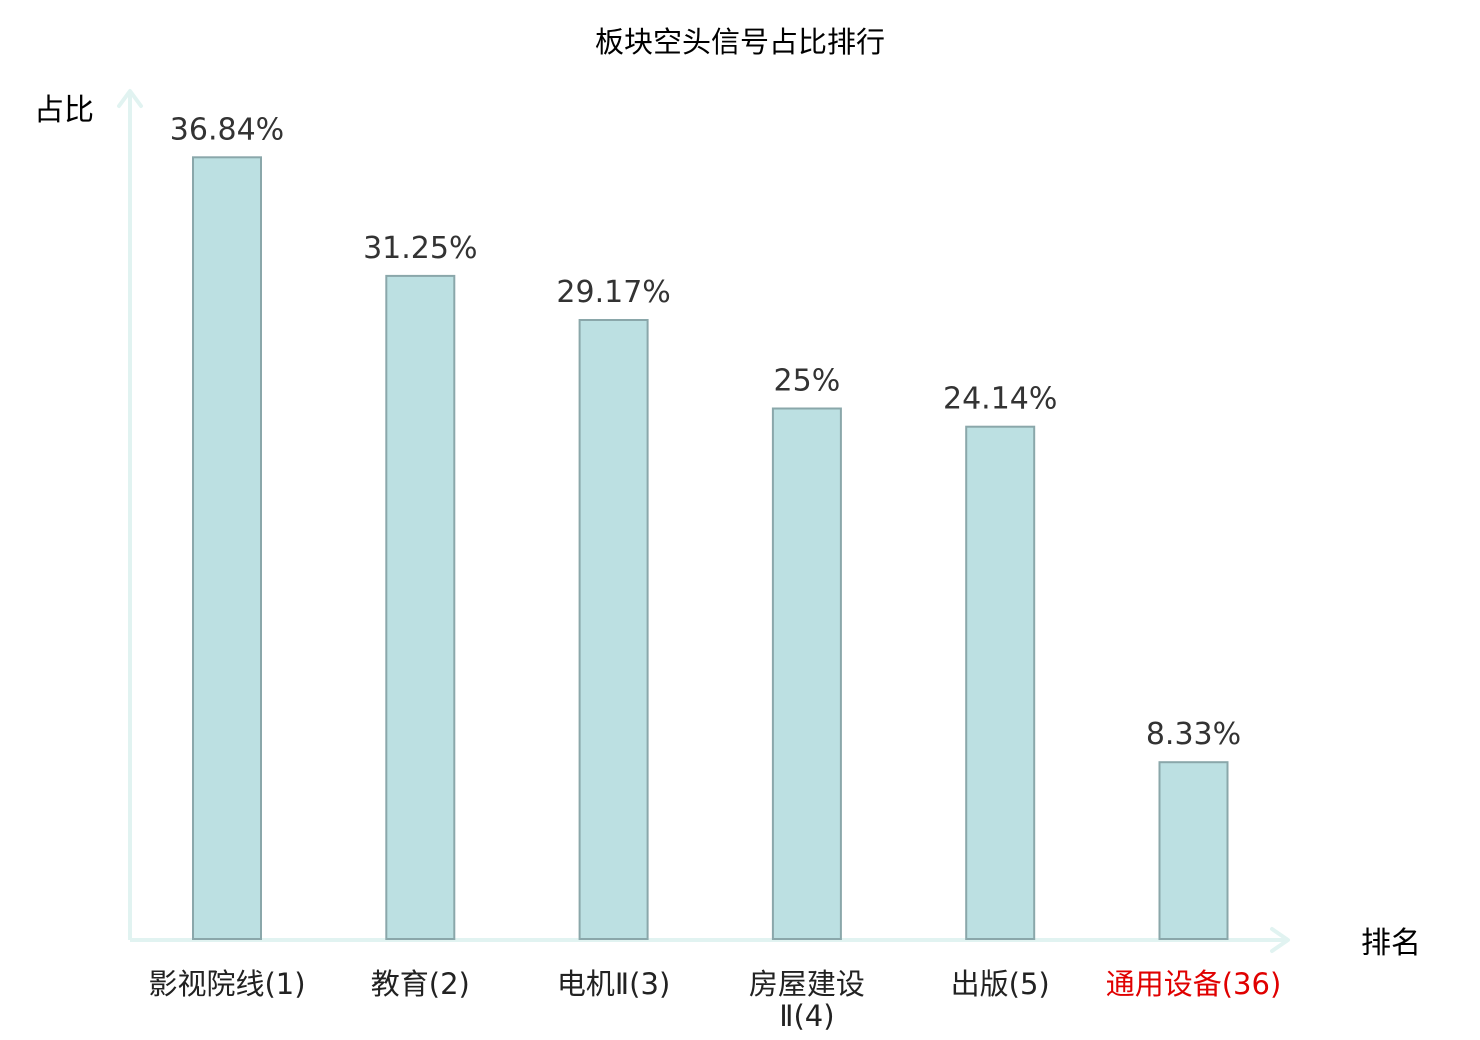 This screenshot has width=1480, height=1040. What do you see at coordinates (613, 292) in the screenshot?
I see `bar-value-label-3: 29.17%` at bounding box center [613, 292].